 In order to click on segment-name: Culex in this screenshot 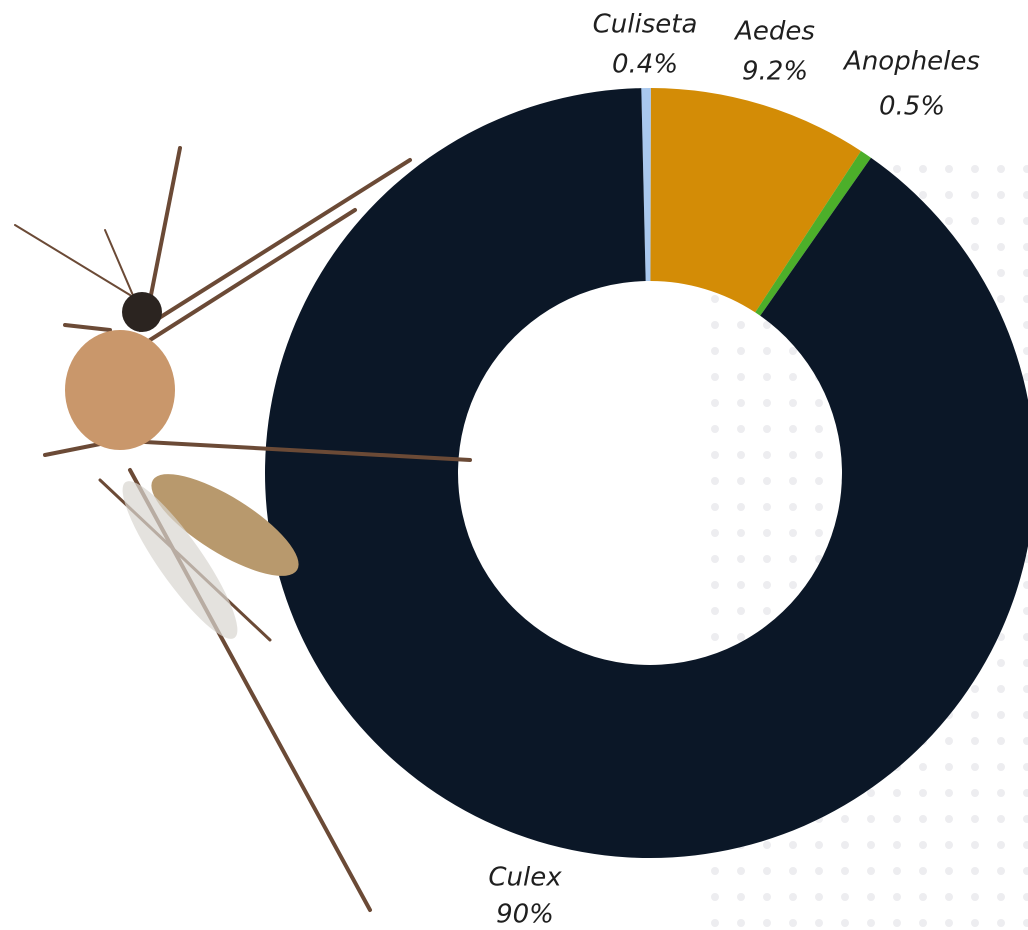, I will do `click(525, 878)`.